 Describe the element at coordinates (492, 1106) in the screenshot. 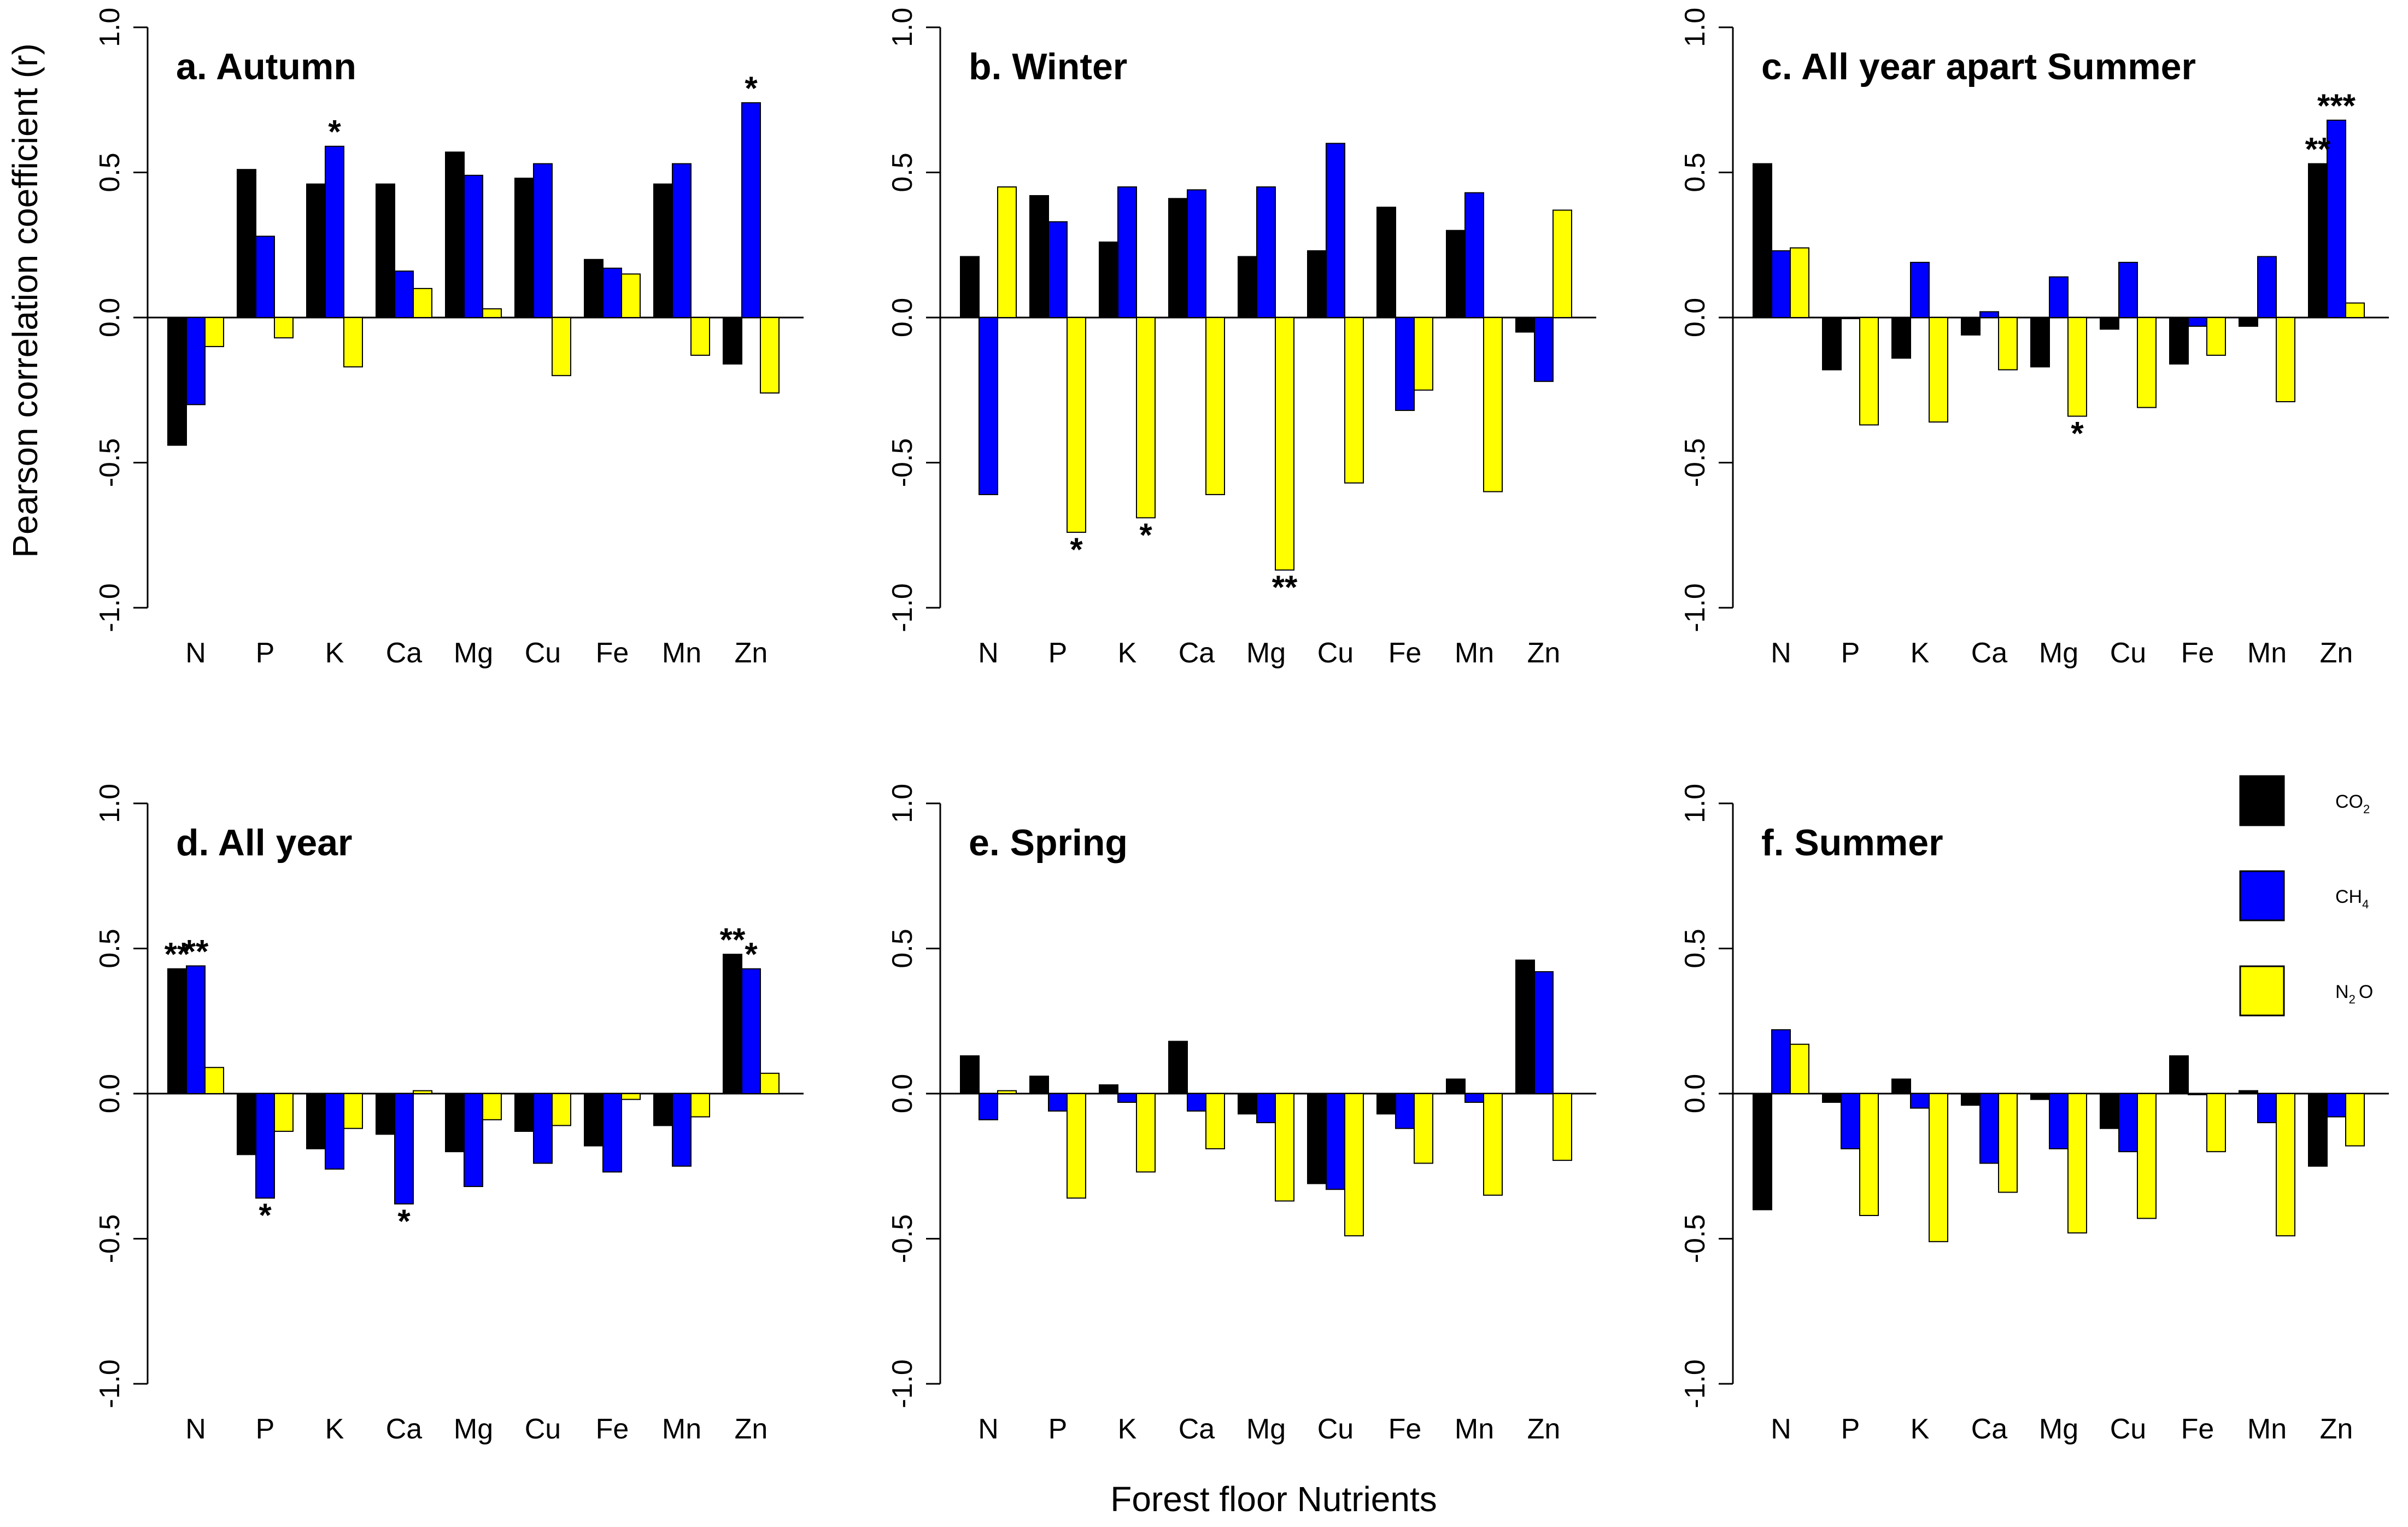

I see `bar-mg-n2o` at that location.